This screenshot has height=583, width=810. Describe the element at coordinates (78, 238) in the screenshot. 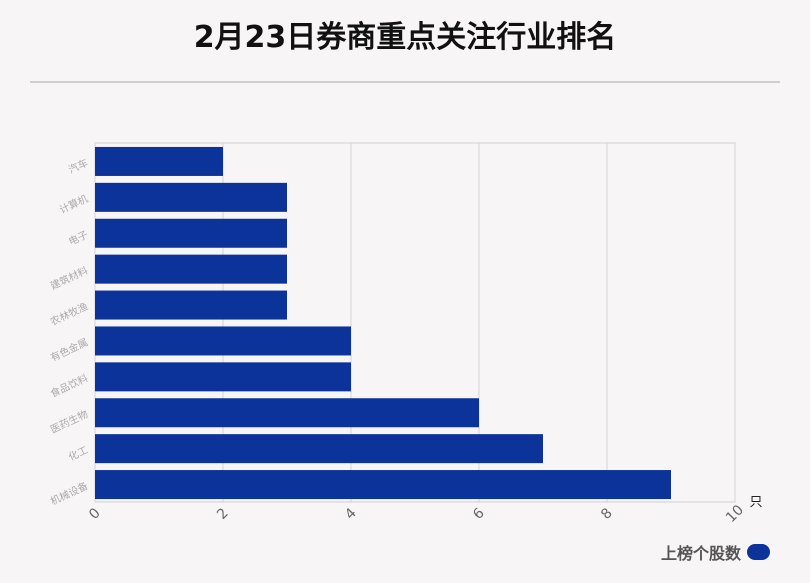

I see `category-label: 电子` at that location.